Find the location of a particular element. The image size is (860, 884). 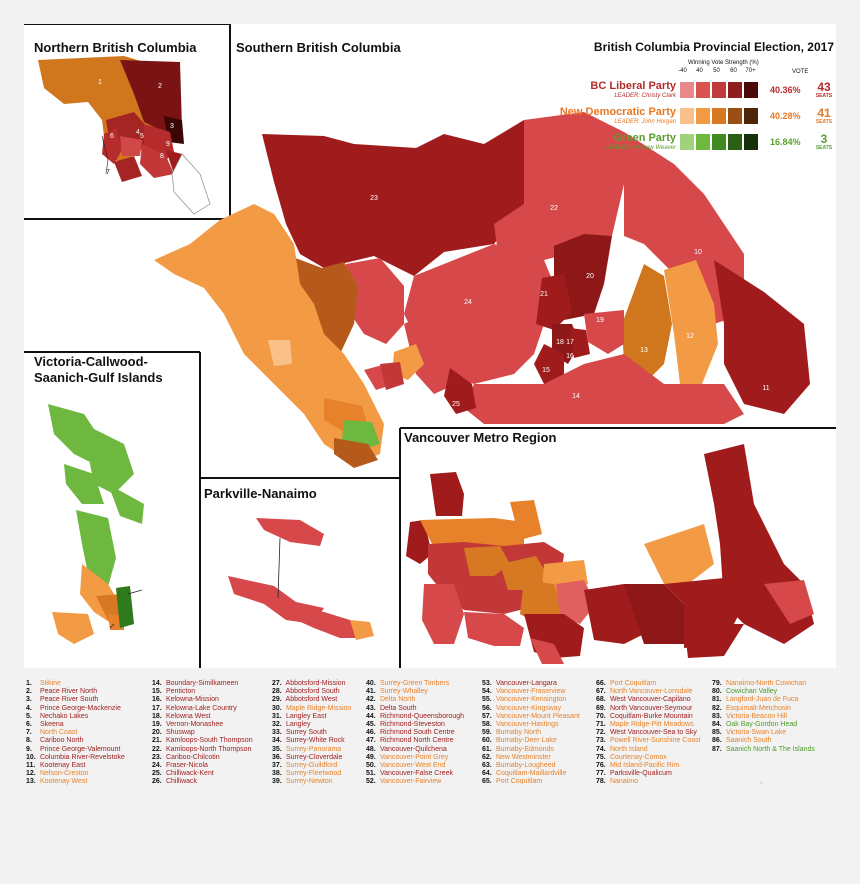

district-entry: 21. Kamloops-South Thompson is located at coordinates (202, 741).